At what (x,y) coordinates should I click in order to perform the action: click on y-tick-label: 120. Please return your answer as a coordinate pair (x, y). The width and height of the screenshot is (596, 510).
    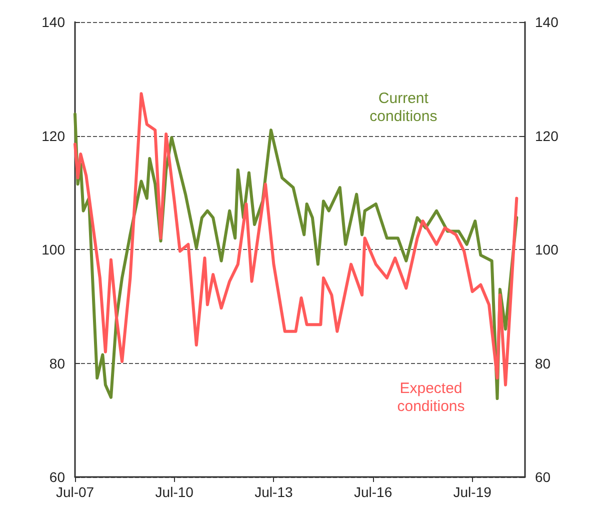
    Looking at the image, I should click on (54, 136).